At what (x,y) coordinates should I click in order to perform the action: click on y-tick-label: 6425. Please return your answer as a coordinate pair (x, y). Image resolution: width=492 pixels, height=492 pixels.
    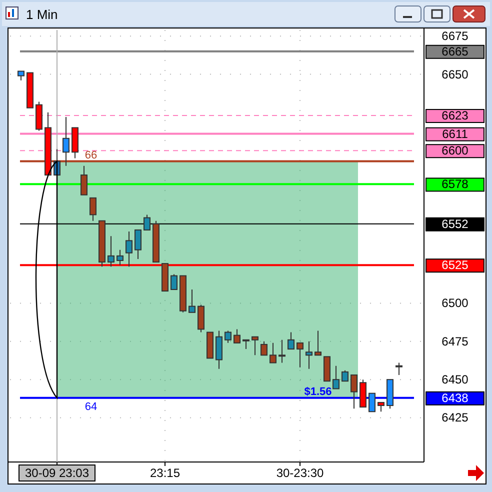
    Looking at the image, I should click on (455, 417).